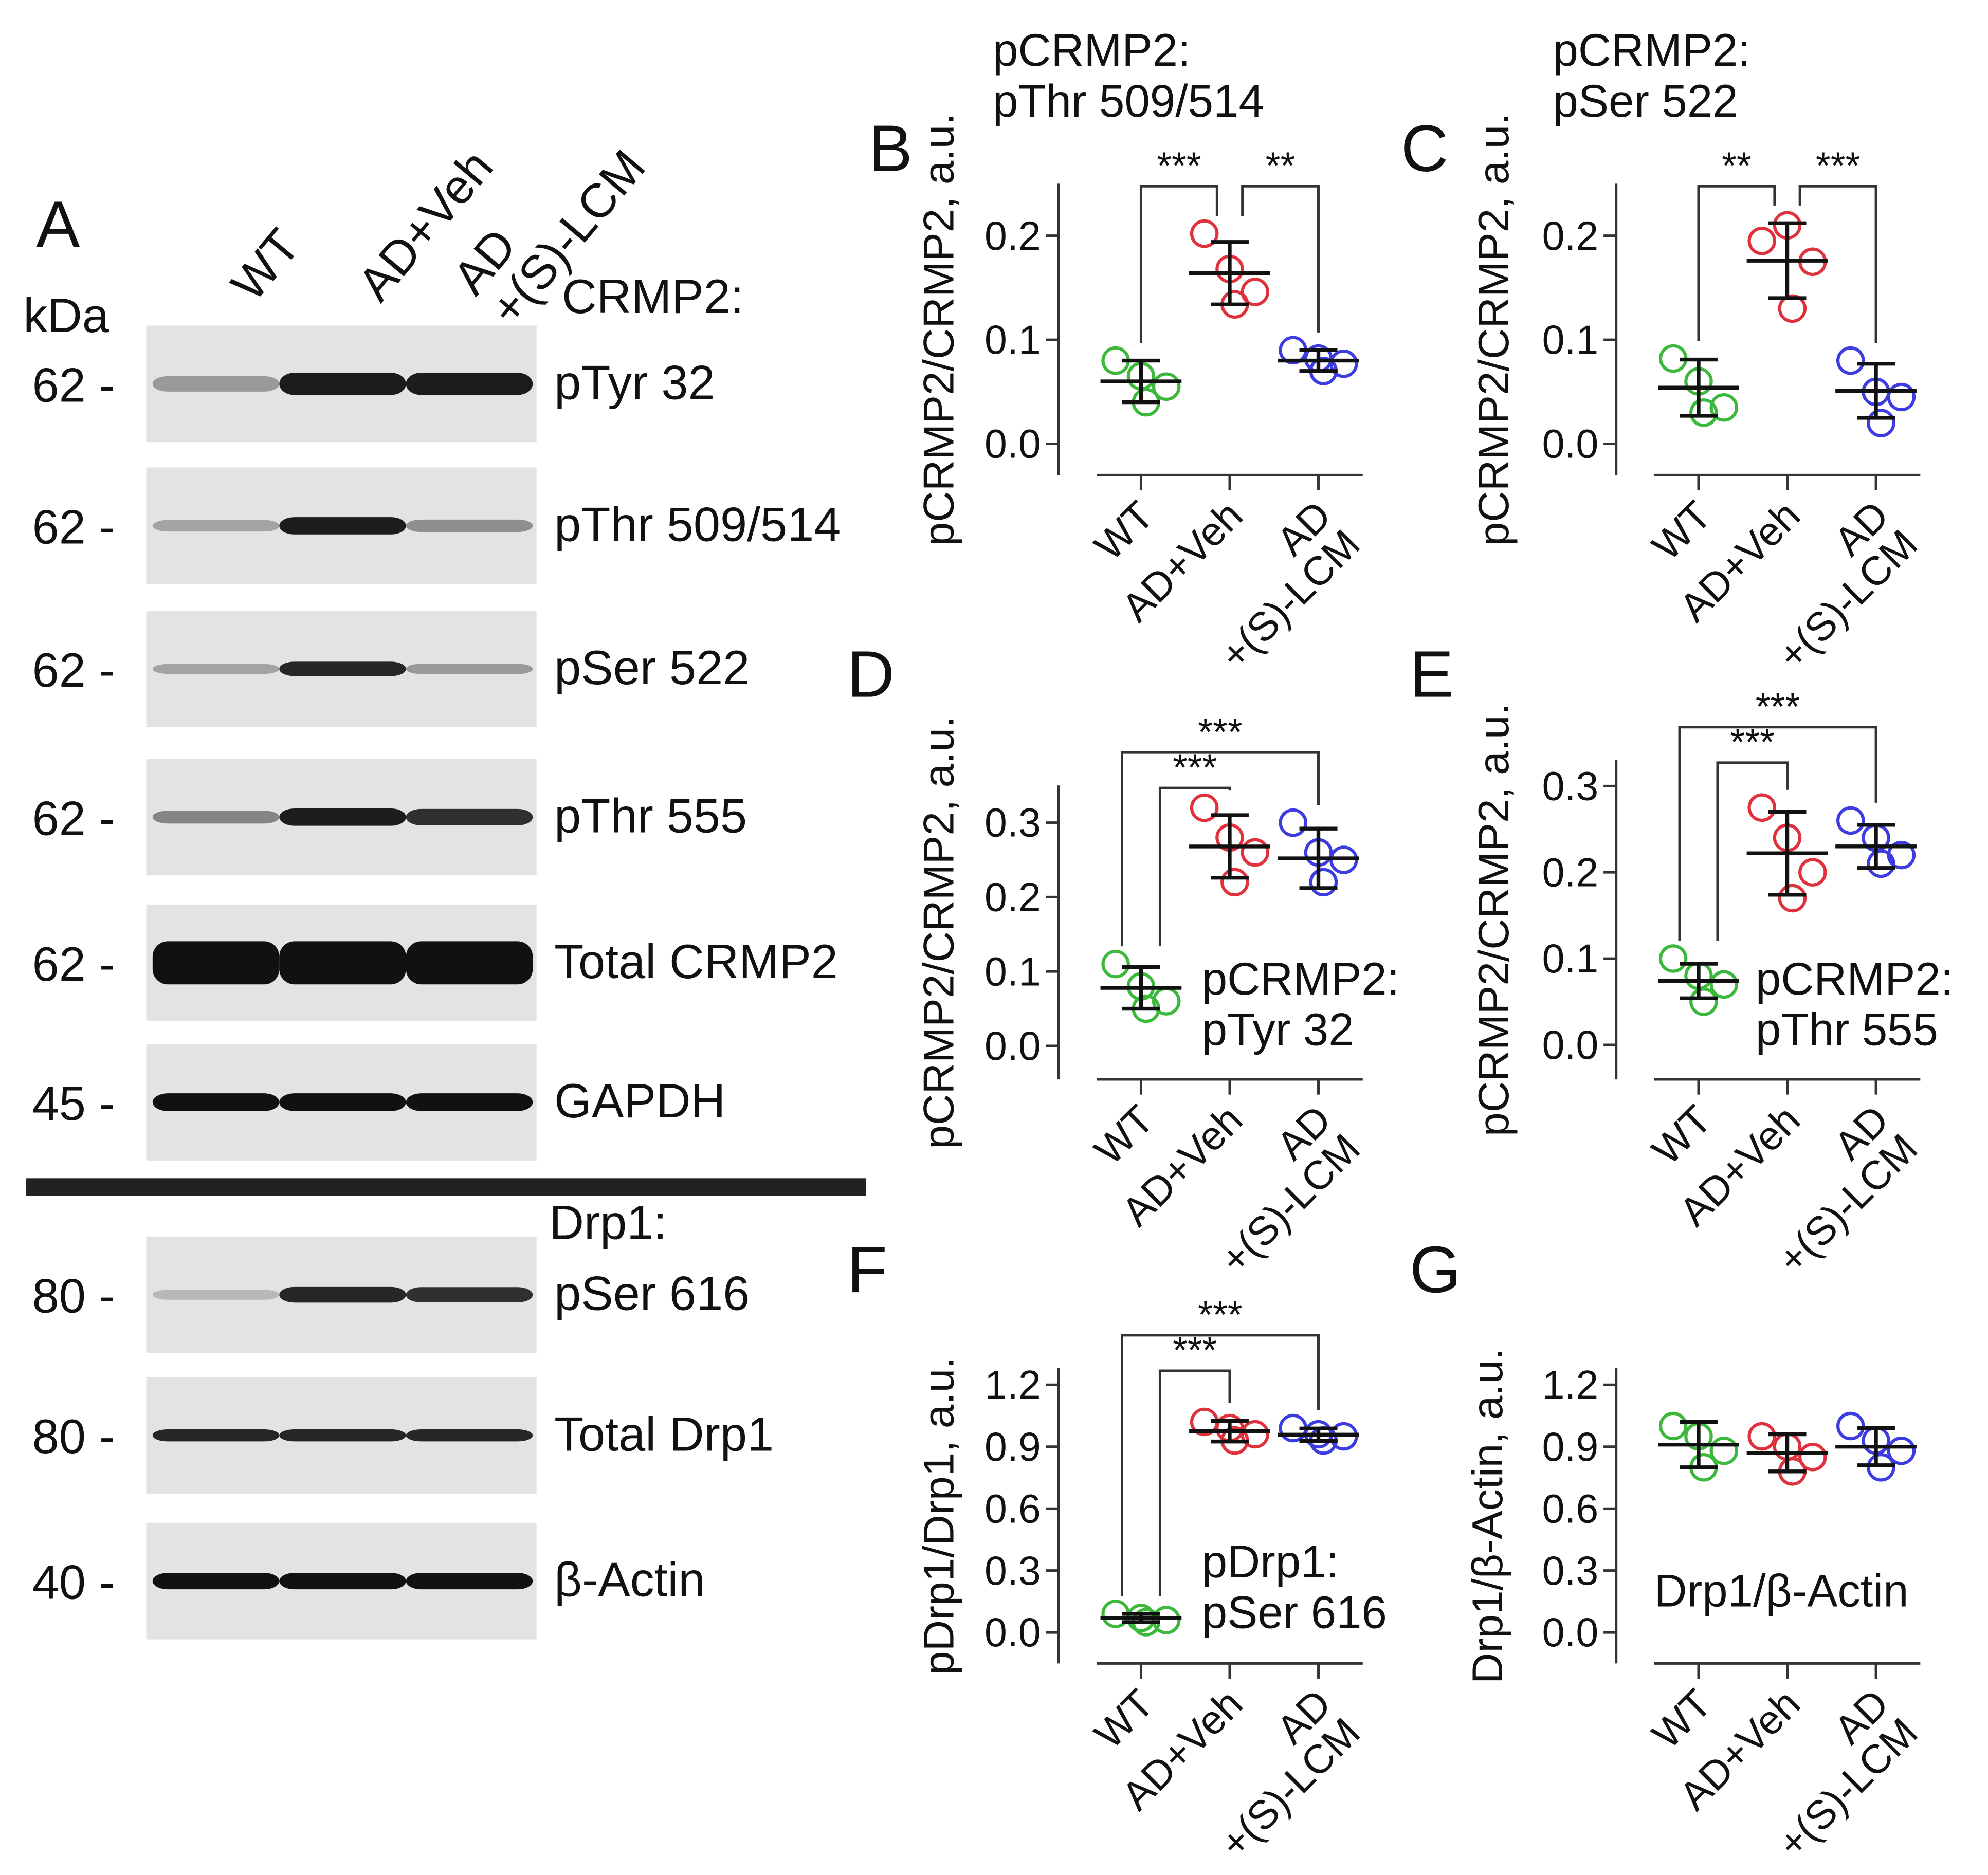  I want to click on row-label: β-Actin, so click(629, 1580).